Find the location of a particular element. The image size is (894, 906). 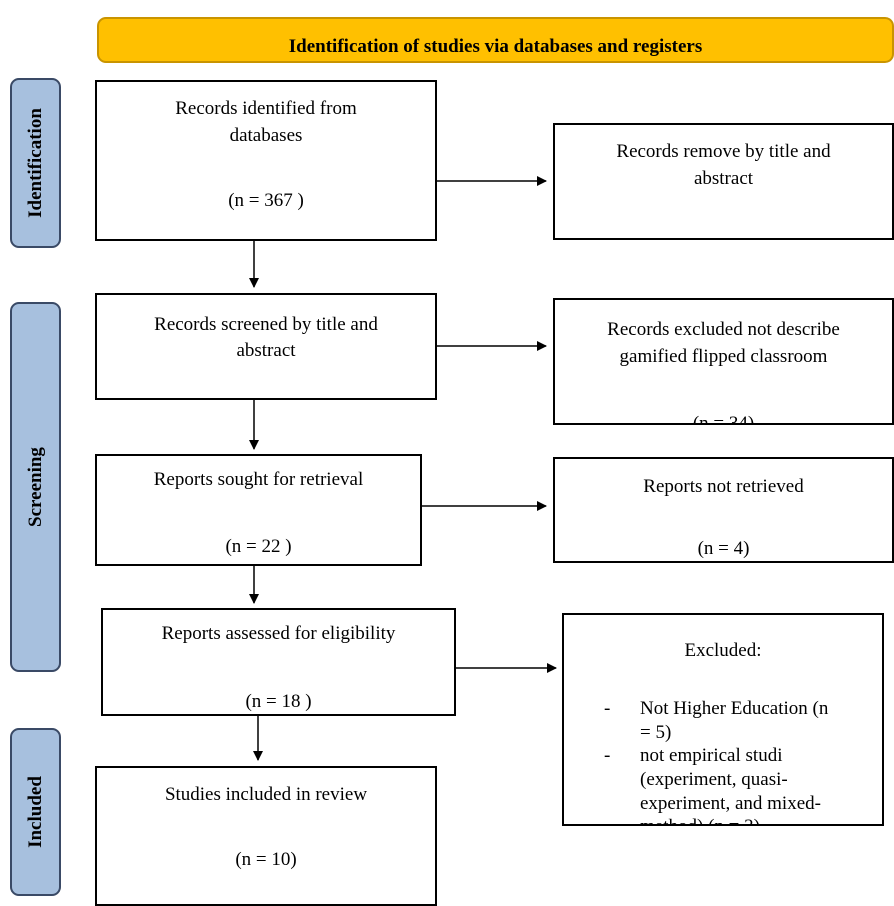

excluded-title: Excluded: is located at coordinates (723, 650).